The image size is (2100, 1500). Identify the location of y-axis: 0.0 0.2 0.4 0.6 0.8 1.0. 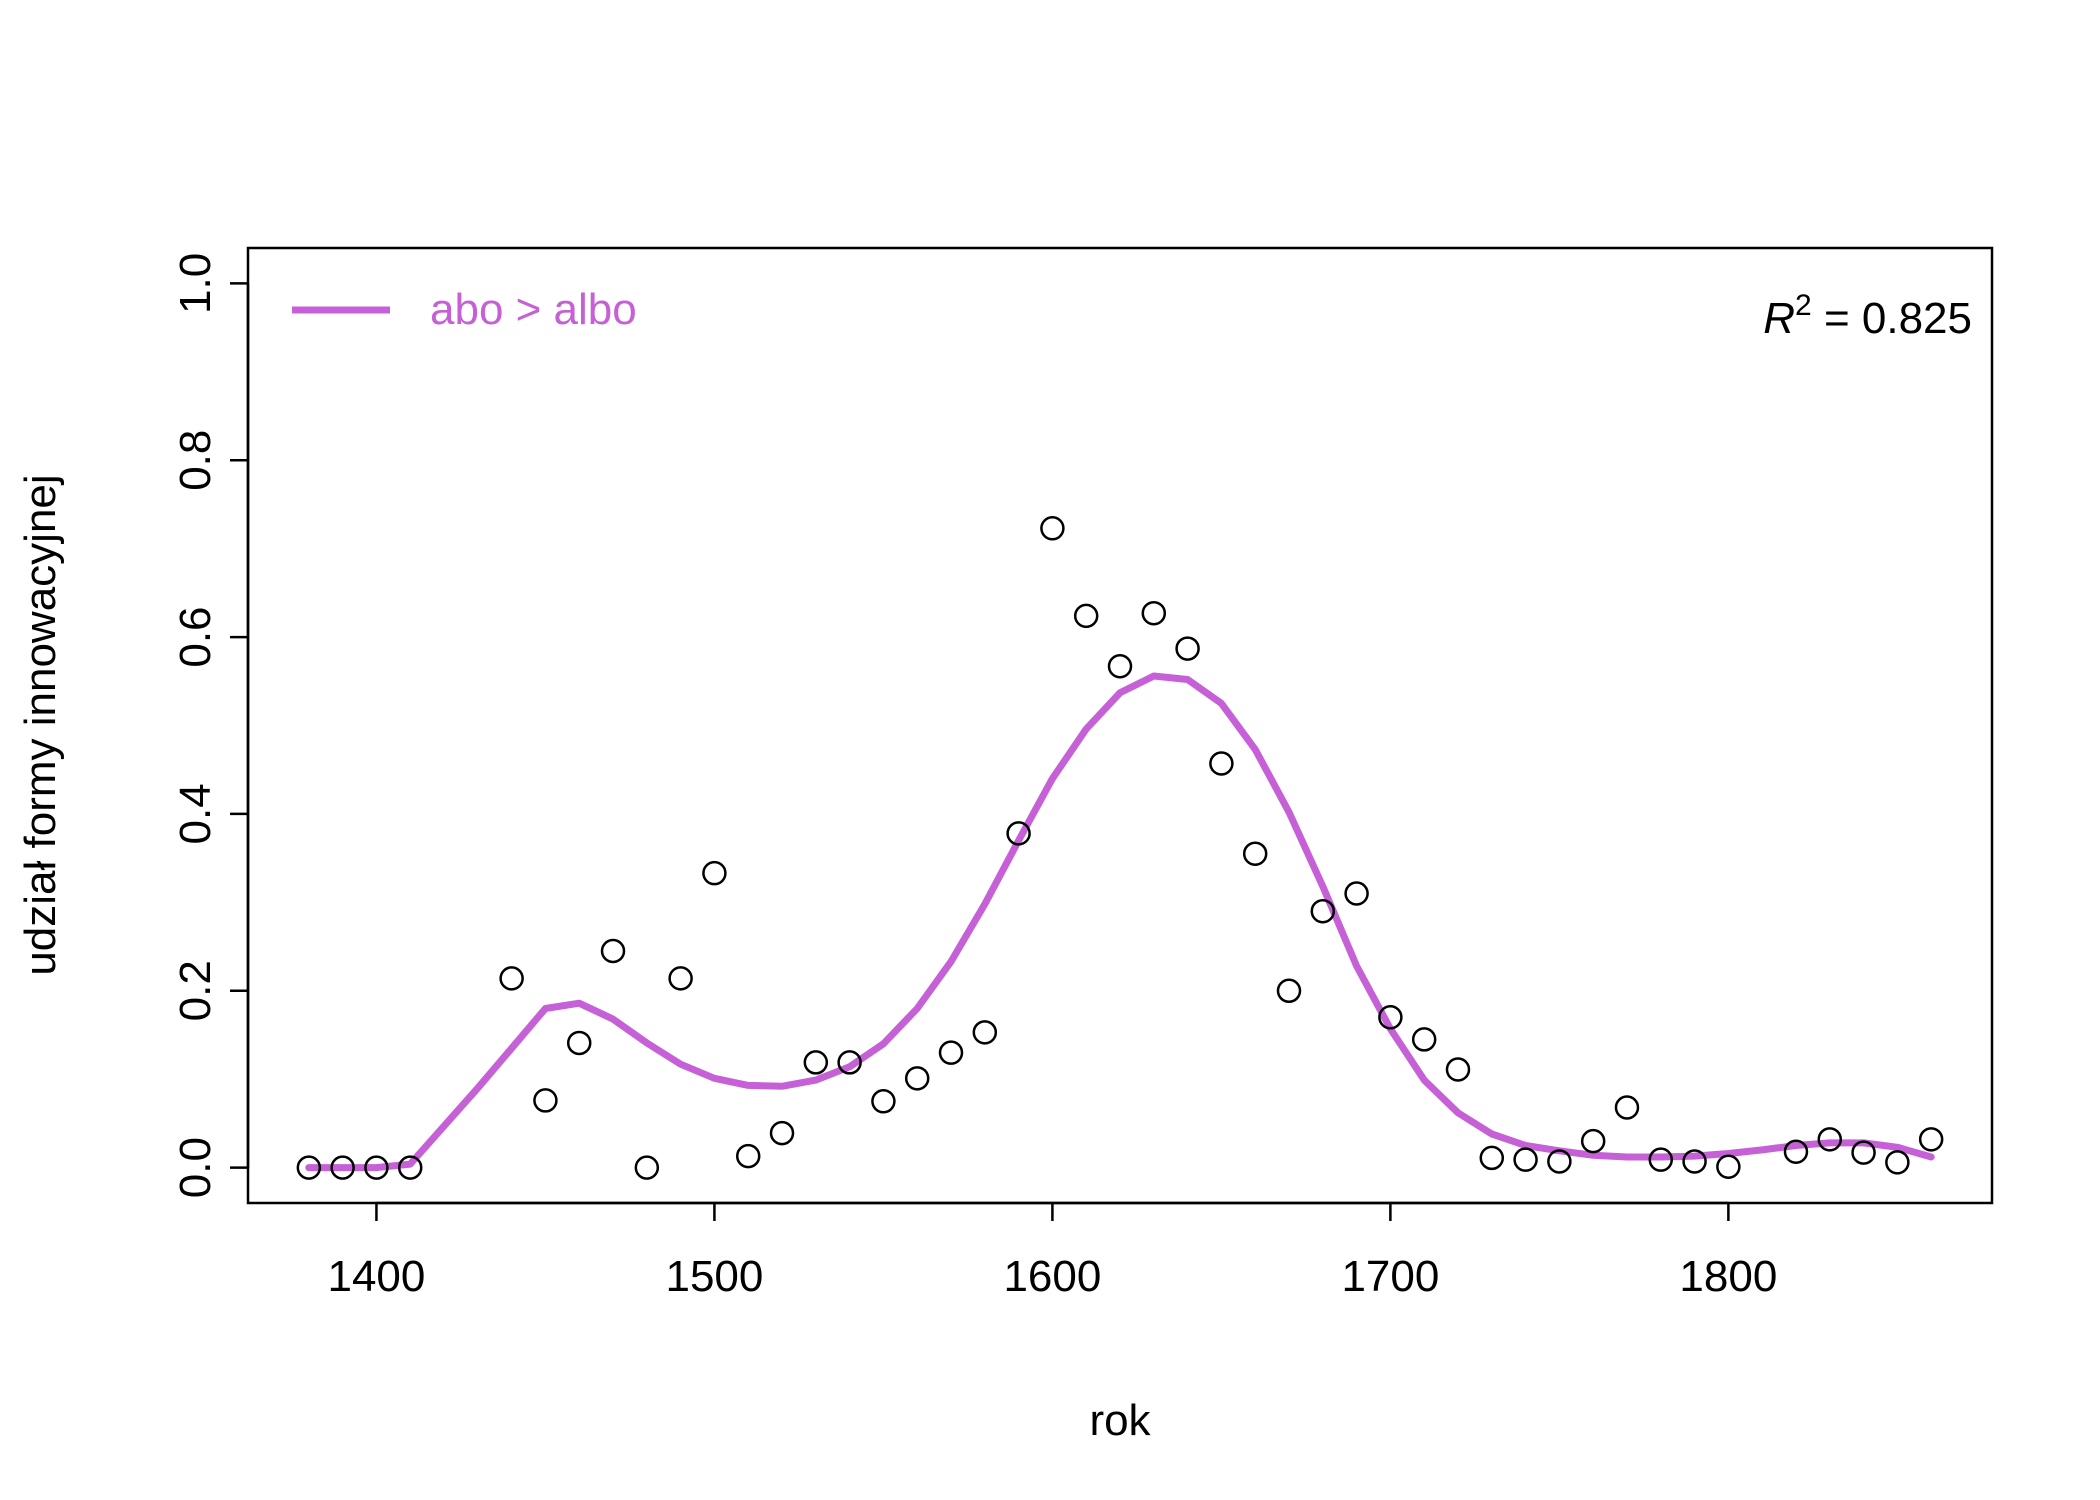
(210, 725).